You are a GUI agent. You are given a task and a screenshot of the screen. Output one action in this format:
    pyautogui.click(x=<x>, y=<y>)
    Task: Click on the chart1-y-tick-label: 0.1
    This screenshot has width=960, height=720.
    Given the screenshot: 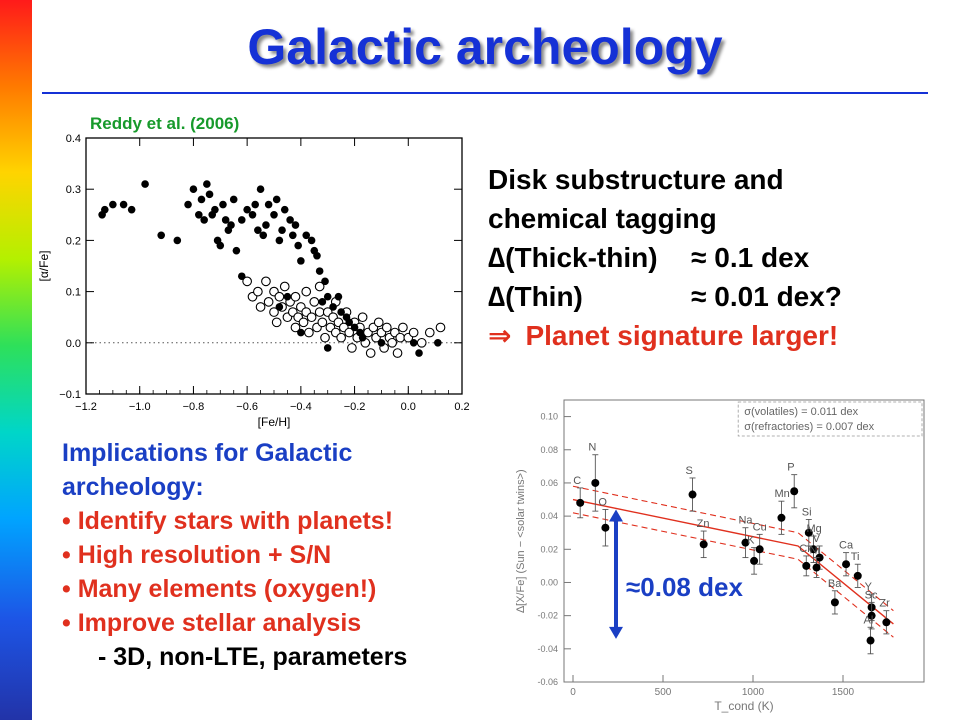 What is the action you would take?
    pyautogui.click(x=73, y=293)
    